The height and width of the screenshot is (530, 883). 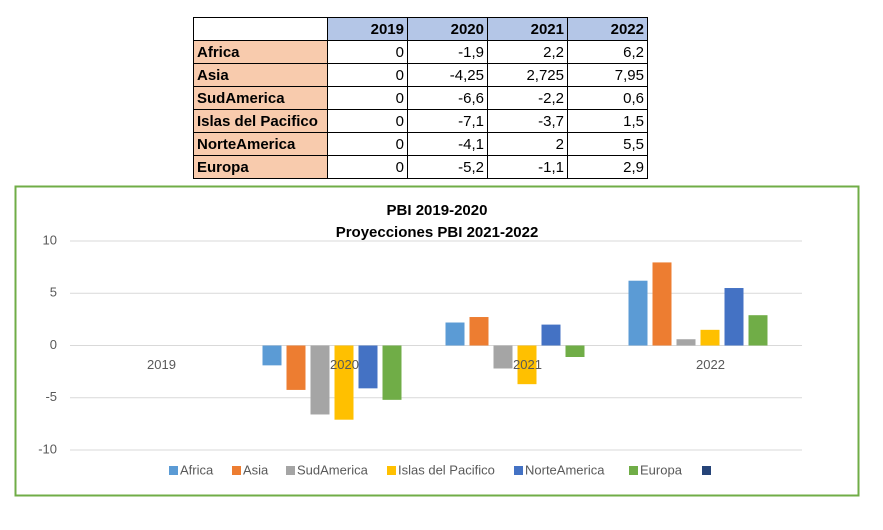 What do you see at coordinates (344, 364) in the screenshot?
I see `x-tick-label: 2020` at bounding box center [344, 364].